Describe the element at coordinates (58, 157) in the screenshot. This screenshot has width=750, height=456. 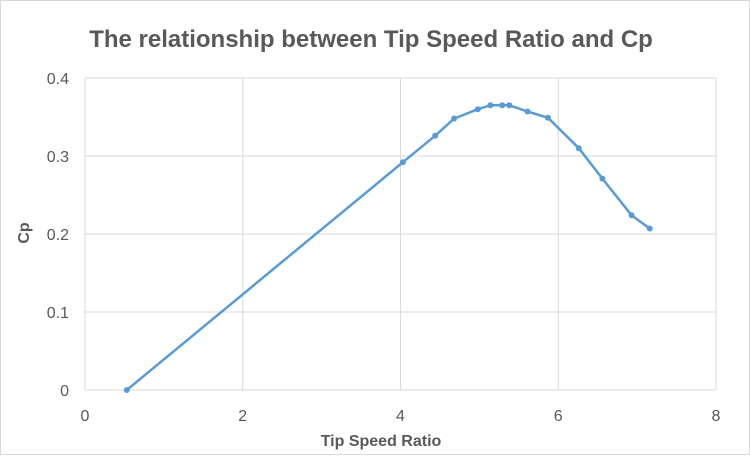
I see `y-tick-label: 0.3` at that location.